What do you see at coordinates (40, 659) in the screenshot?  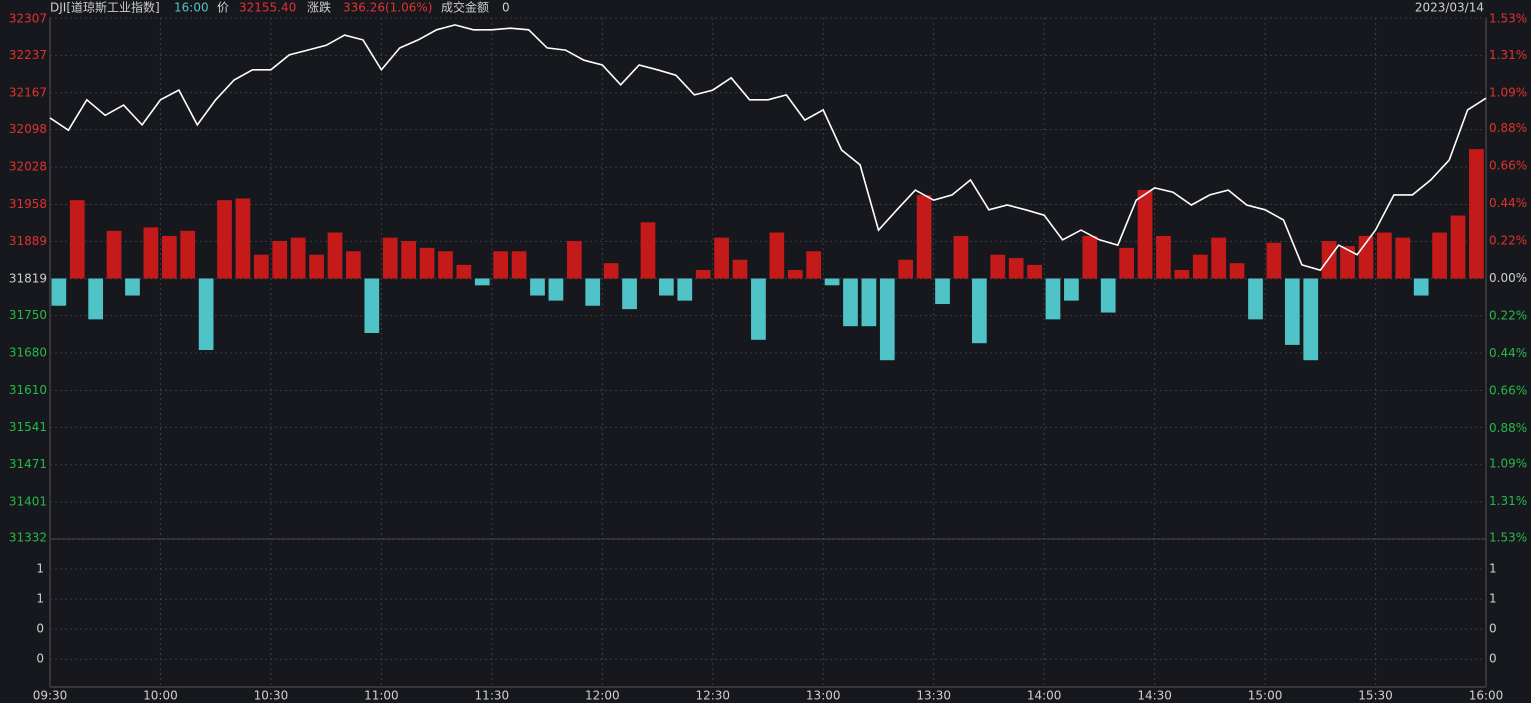 I see `volume-tick-label: 0` at bounding box center [40, 659].